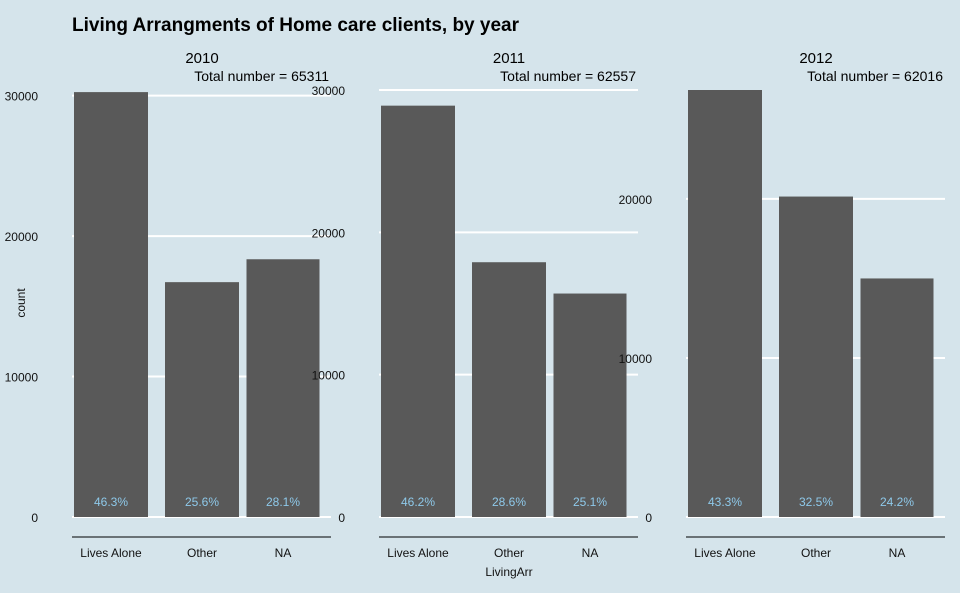 Image resolution: width=960 pixels, height=593 pixels. I want to click on percent-label: 46.2%, so click(418, 502).